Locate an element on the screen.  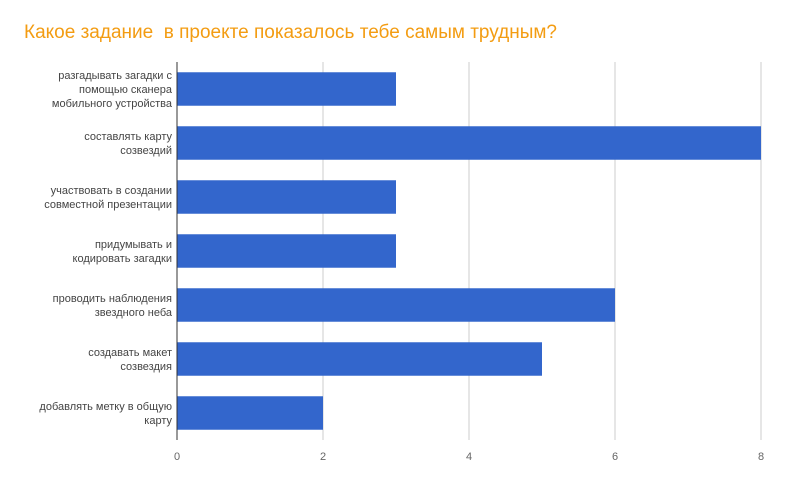
category-label: проводить наблюдения звездного неба is located at coordinates (113, 306).